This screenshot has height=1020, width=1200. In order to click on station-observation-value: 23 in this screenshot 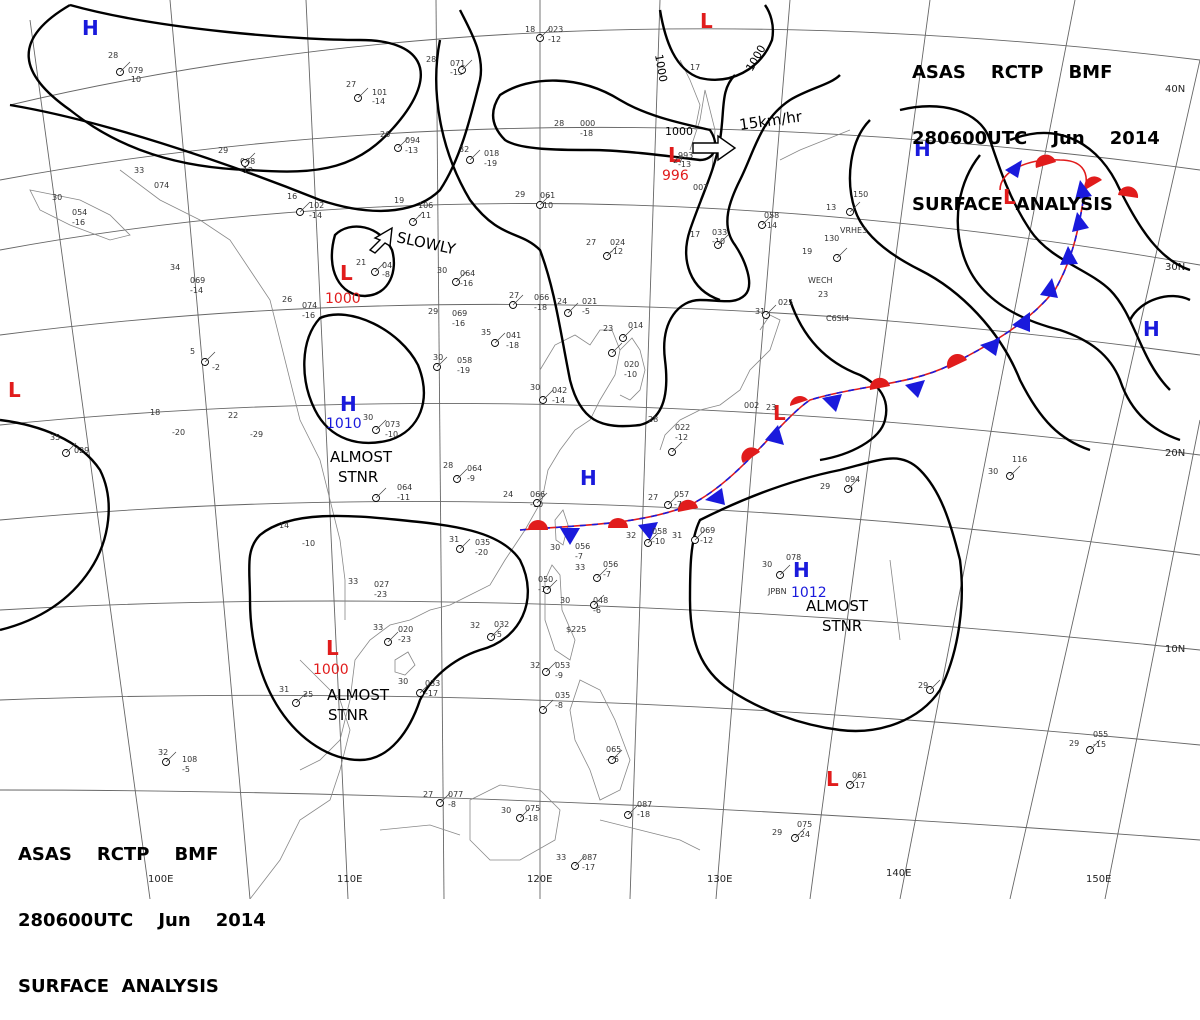, I will do `click(771, 407)`.